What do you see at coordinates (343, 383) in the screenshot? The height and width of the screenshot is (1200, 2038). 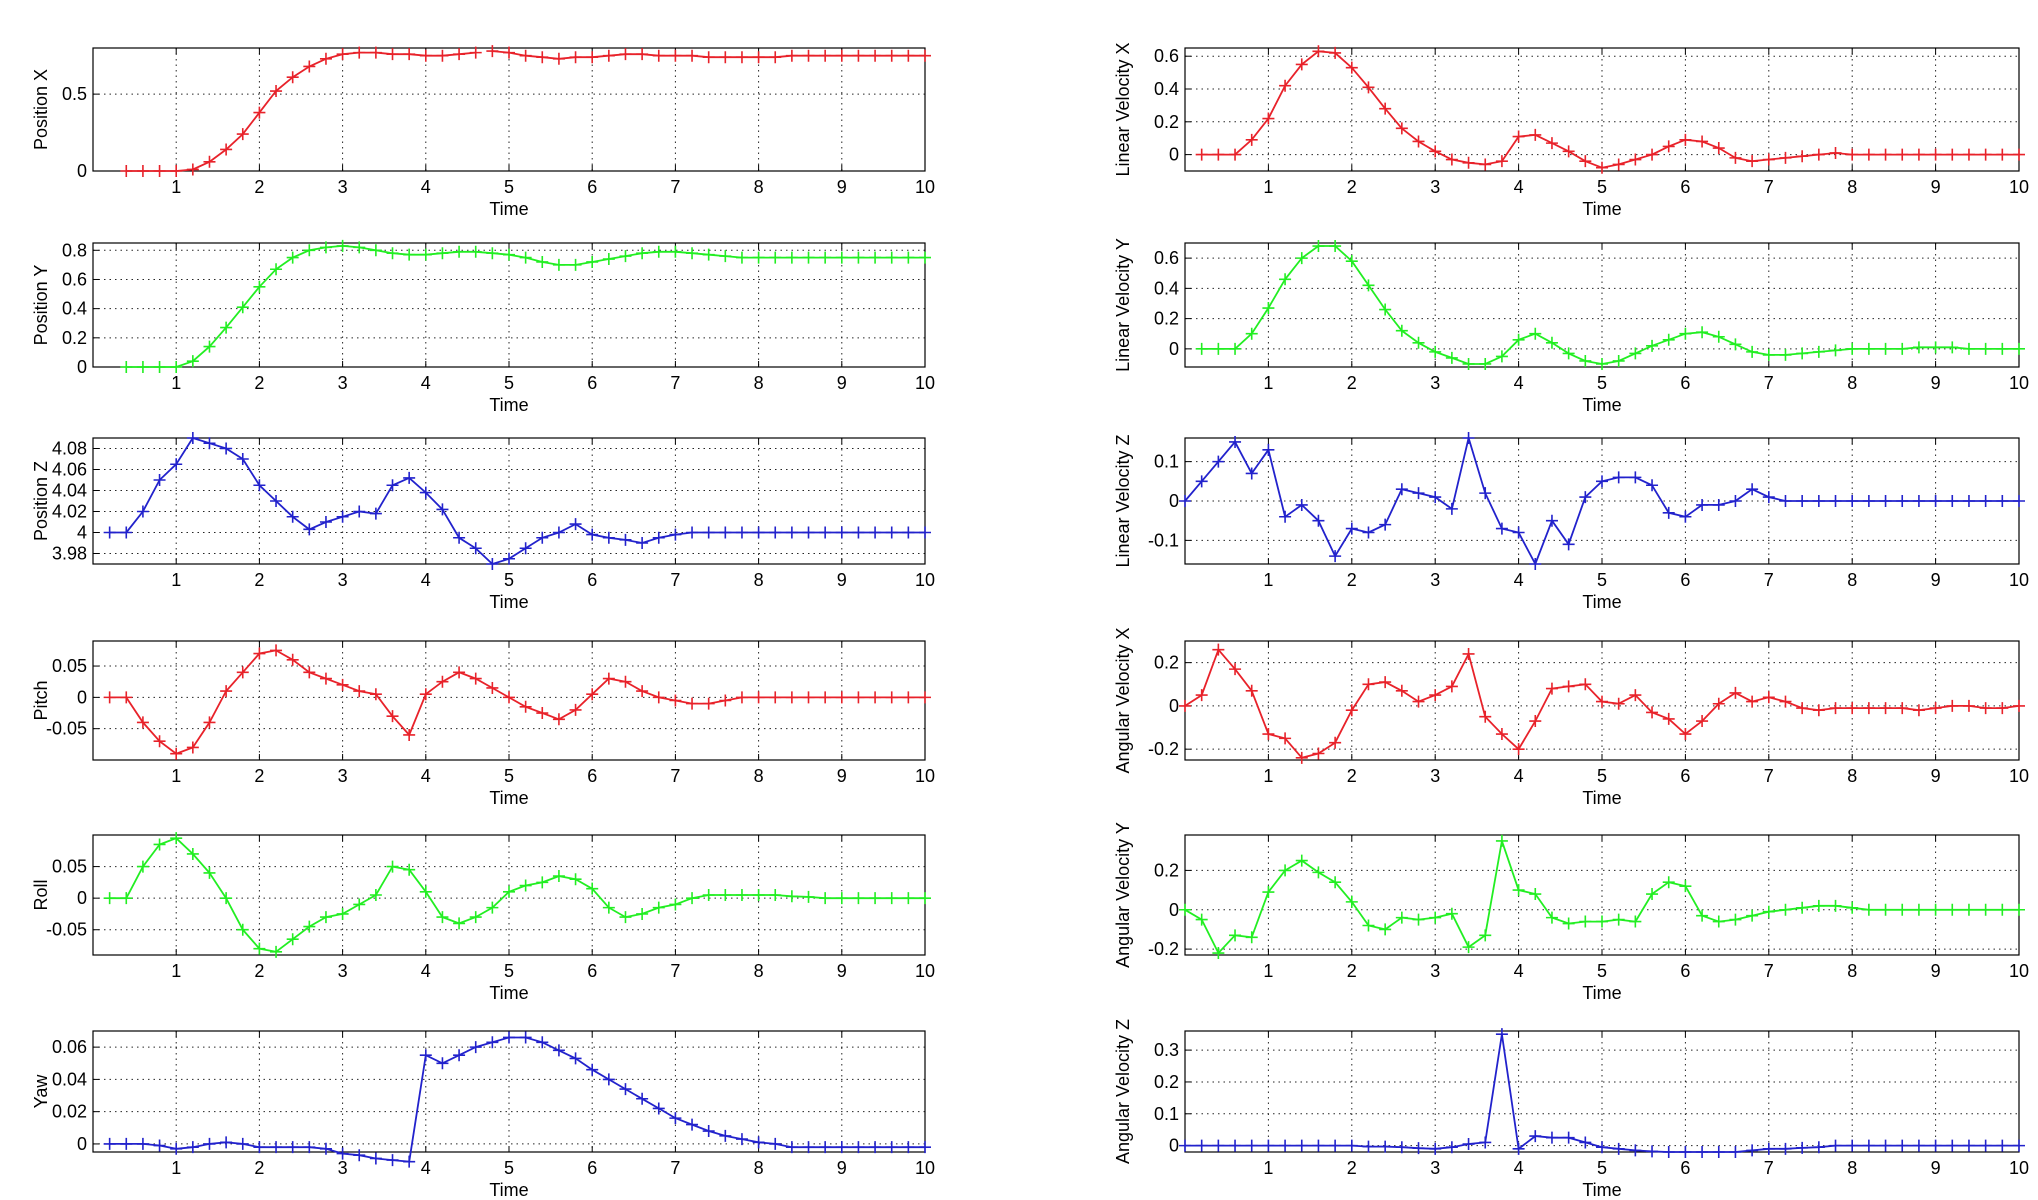 I see `chart-3-xtick-label-3: 3` at bounding box center [343, 383].